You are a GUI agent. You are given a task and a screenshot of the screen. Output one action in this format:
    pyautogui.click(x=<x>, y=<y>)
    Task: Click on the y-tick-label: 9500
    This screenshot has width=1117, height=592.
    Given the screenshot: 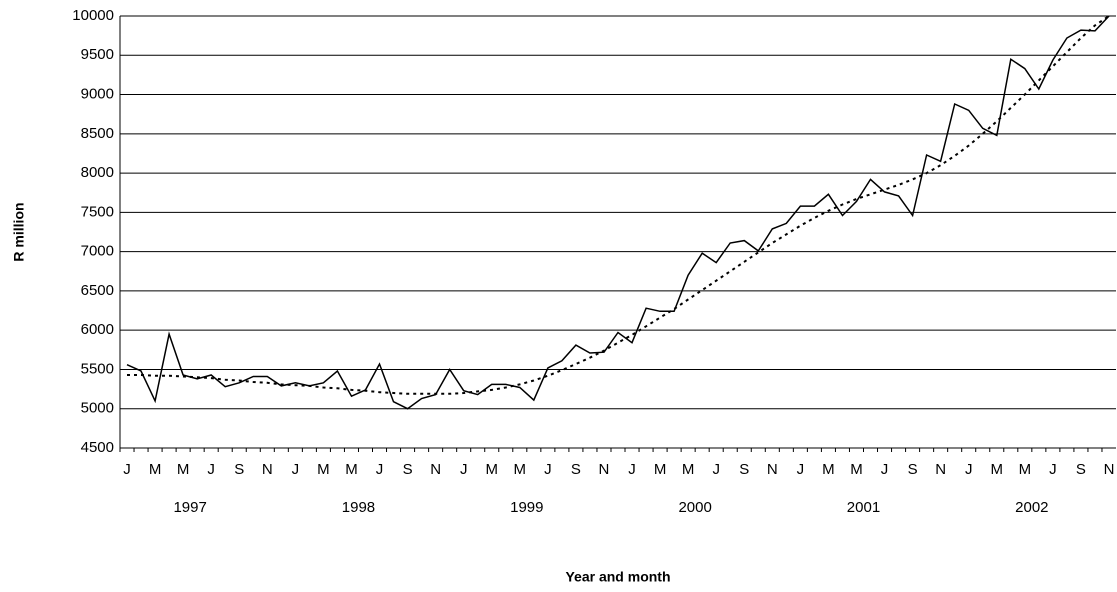 What is the action you would take?
    pyautogui.click(x=97, y=54)
    